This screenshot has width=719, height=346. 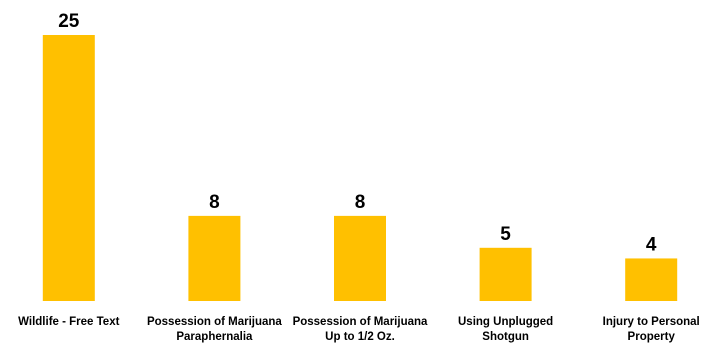 I want to click on category-label-4-line-1: Property, so click(x=652, y=337).